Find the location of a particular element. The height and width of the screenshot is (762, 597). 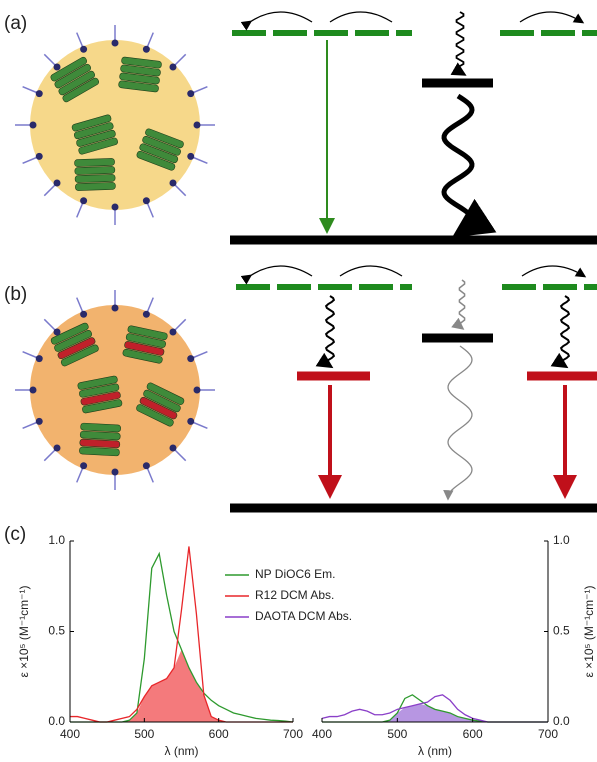

y-axis-label: ε ×10⁵ (M⁻¹cm⁻¹) is located at coordinates (589, 632).